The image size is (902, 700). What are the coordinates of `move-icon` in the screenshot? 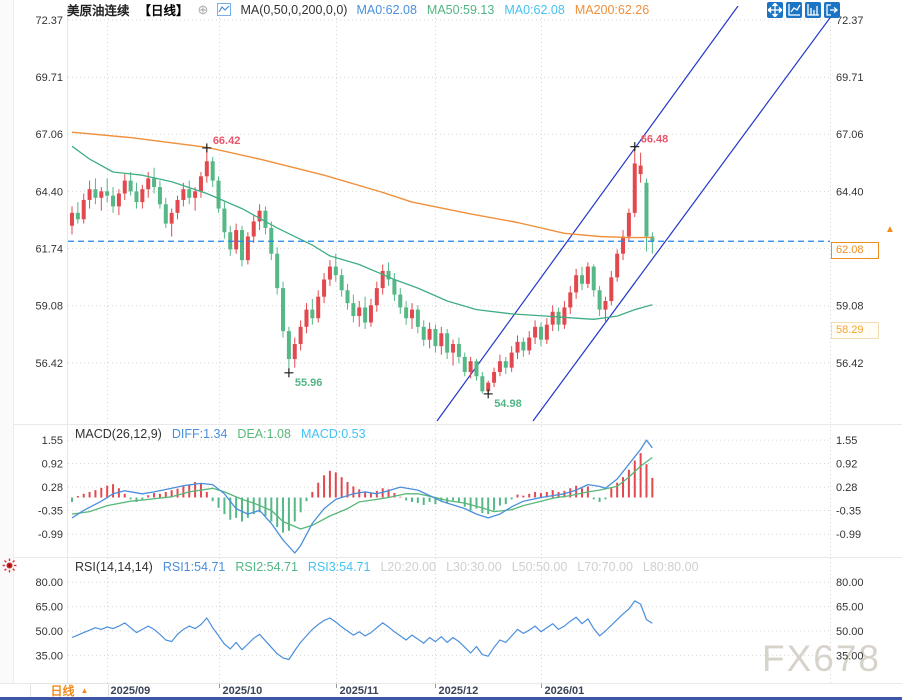 It's located at (775, 10).